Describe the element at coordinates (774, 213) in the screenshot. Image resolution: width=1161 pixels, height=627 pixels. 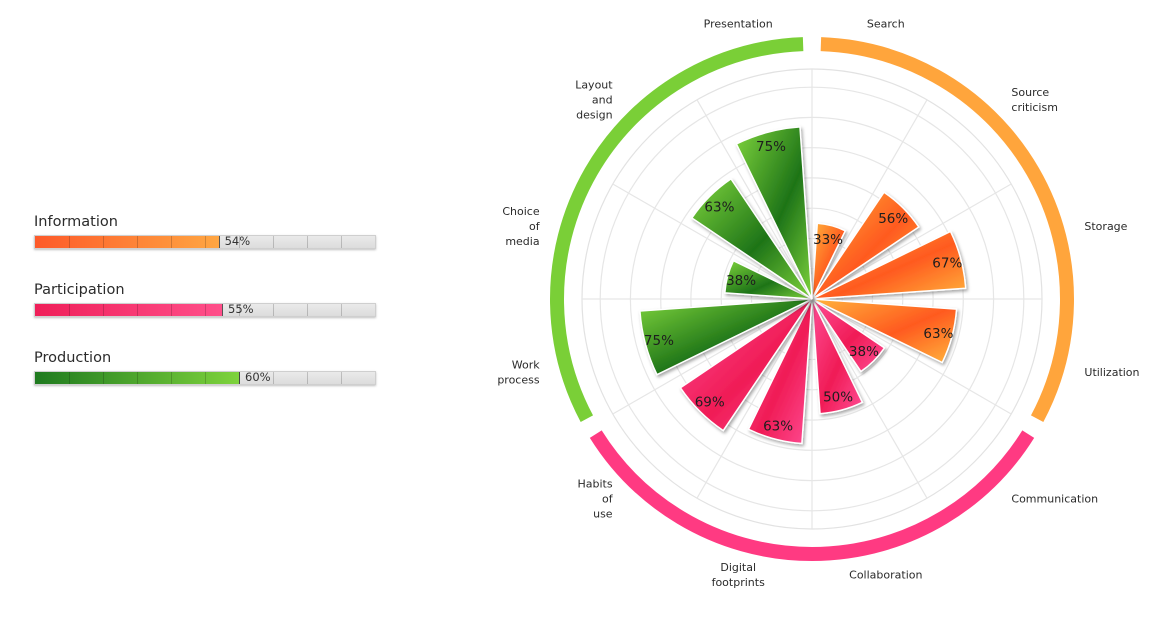
I see `bar-presentation` at that location.